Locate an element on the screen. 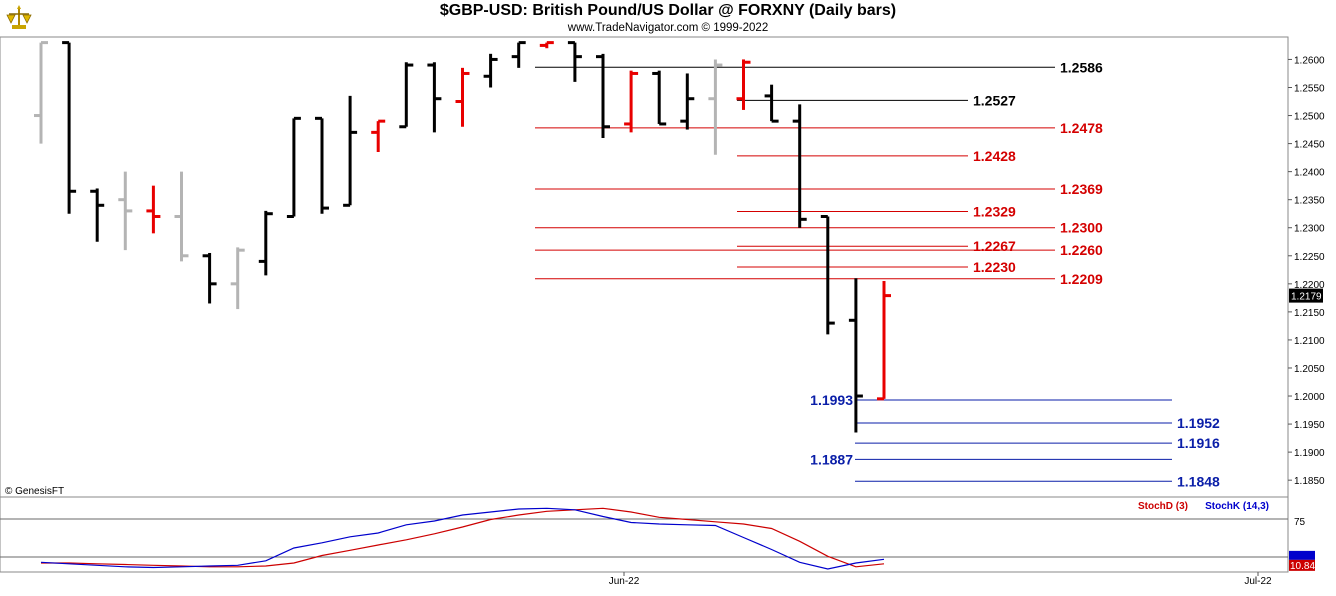  y-tick-label: 1.1900 is located at coordinates (1309, 453).